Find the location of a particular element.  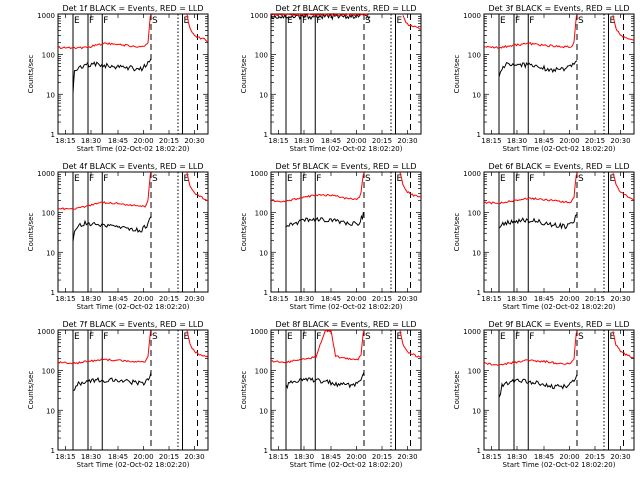

plot-title: Det 1f BLACK = Events, RED = LLD is located at coordinates (132, 8).